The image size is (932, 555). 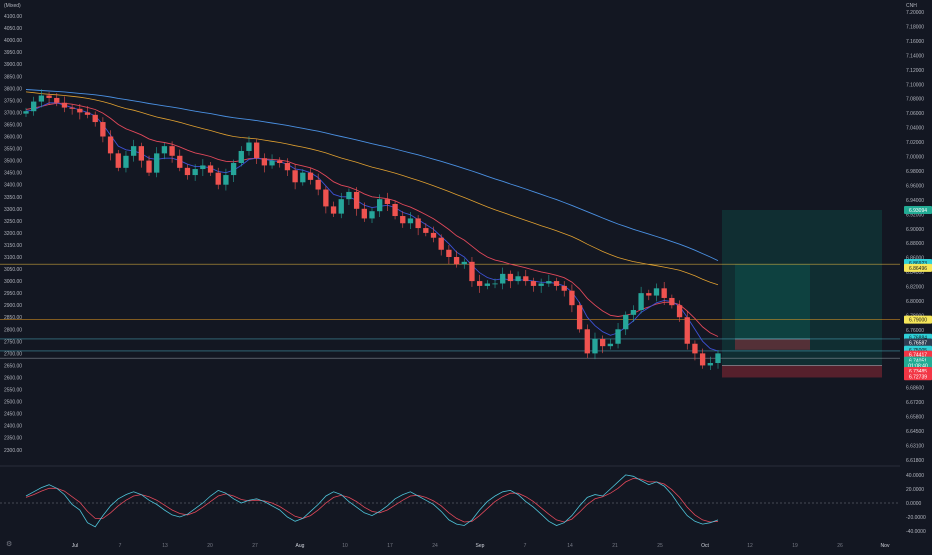 I want to click on x-tick-label: Jul, so click(x=75, y=546).